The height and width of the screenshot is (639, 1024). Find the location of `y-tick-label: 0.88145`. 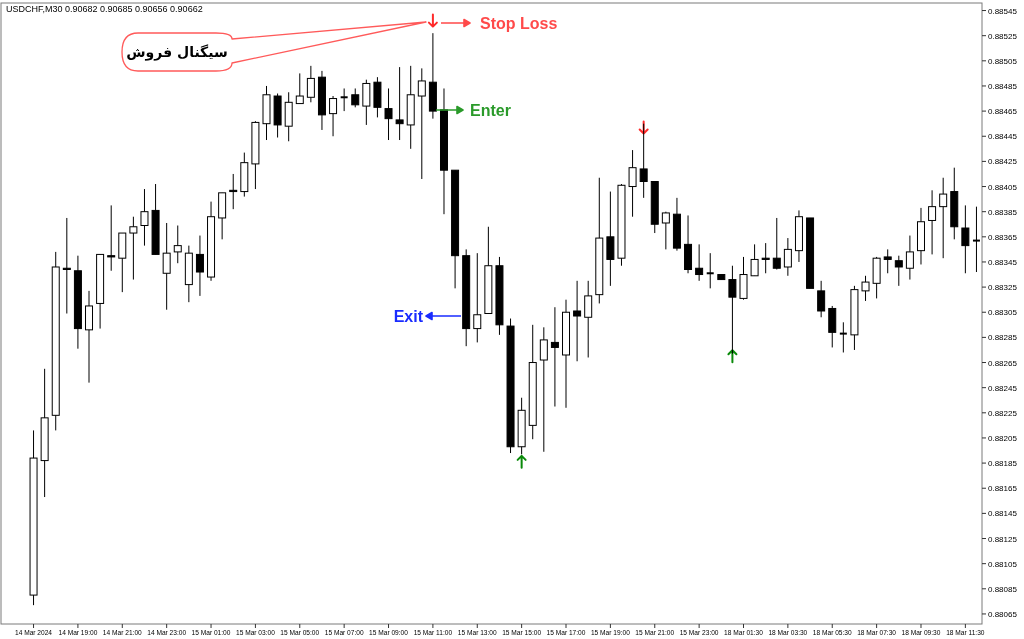

y-tick-label: 0.88145 is located at coordinates (1003, 514).